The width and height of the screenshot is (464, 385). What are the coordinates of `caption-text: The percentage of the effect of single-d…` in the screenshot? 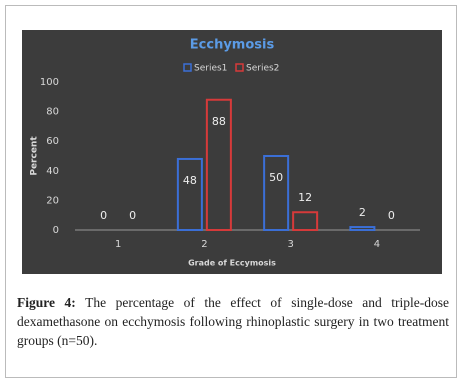 It's located at (233, 321).